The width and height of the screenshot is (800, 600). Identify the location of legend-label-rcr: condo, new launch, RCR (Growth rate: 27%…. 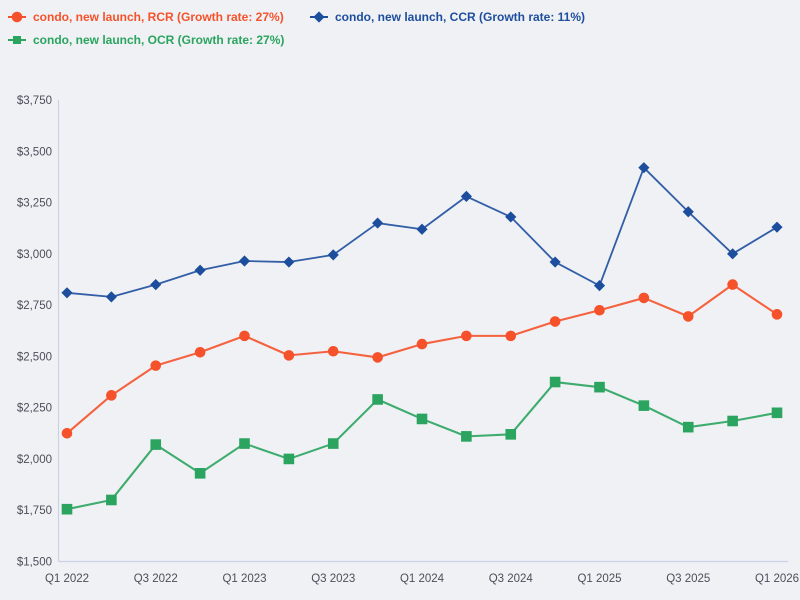
(158, 17).